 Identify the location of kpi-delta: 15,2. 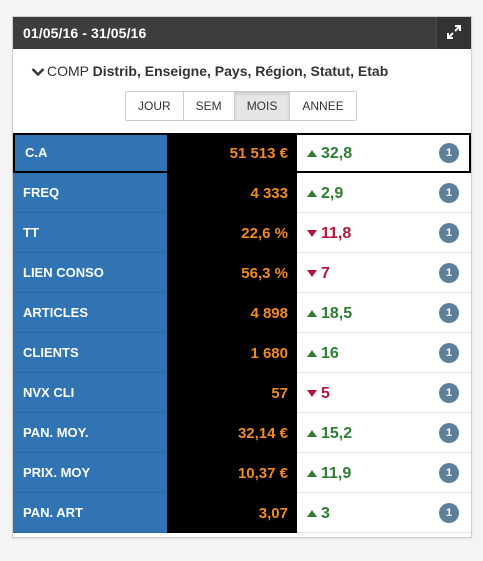
(337, 433).